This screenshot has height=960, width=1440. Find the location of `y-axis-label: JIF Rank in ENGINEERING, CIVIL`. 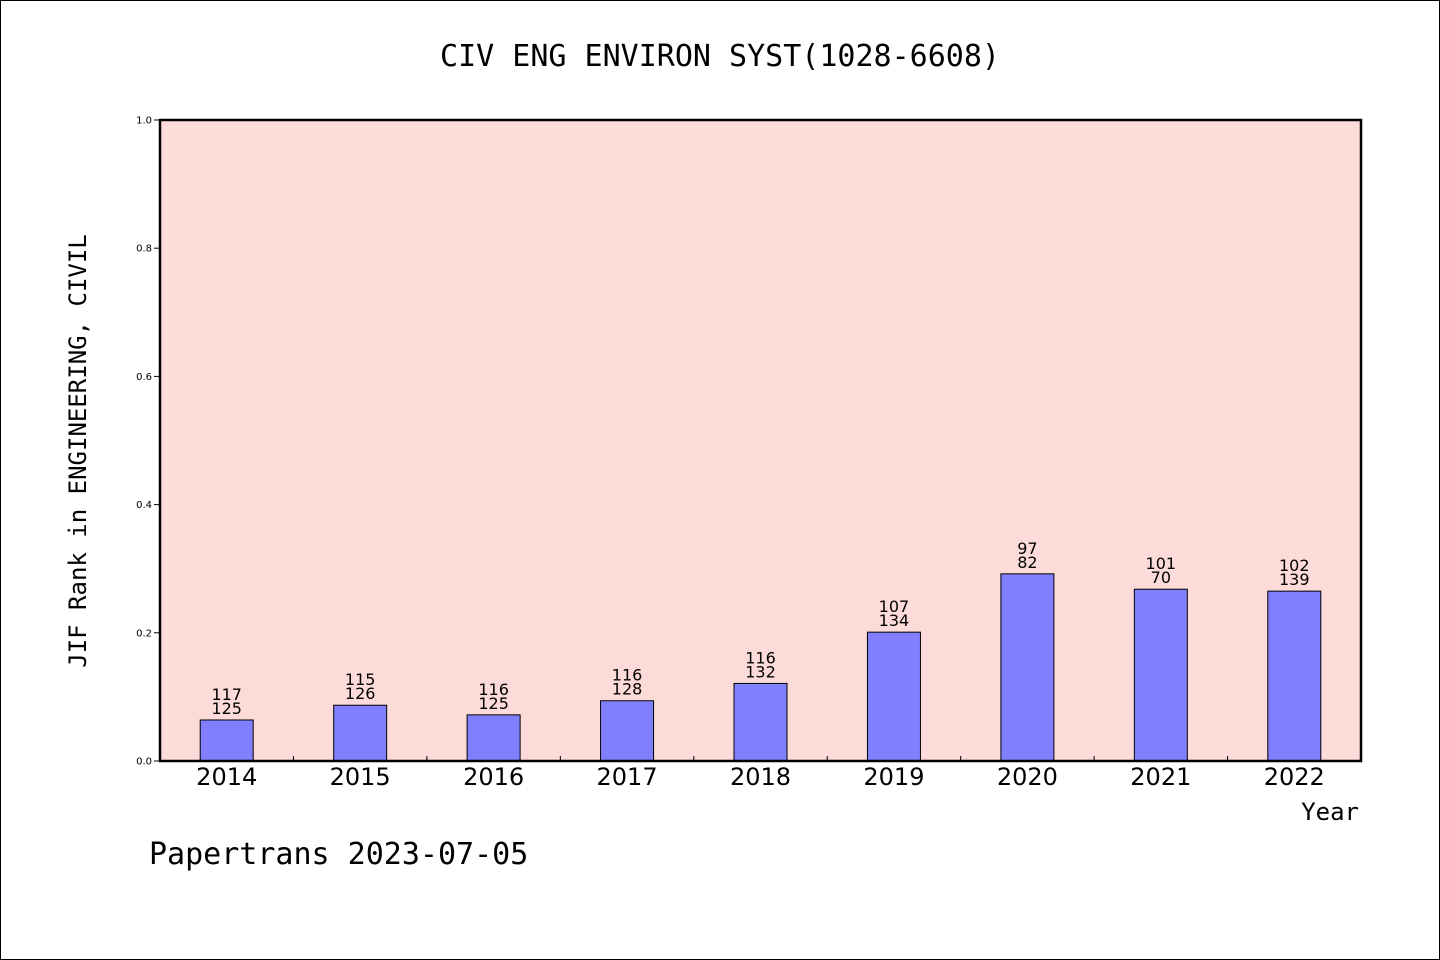

y-axis-label: JIF Rank in ENGINEERING, CIVIL is located at coordinates (78, 450).